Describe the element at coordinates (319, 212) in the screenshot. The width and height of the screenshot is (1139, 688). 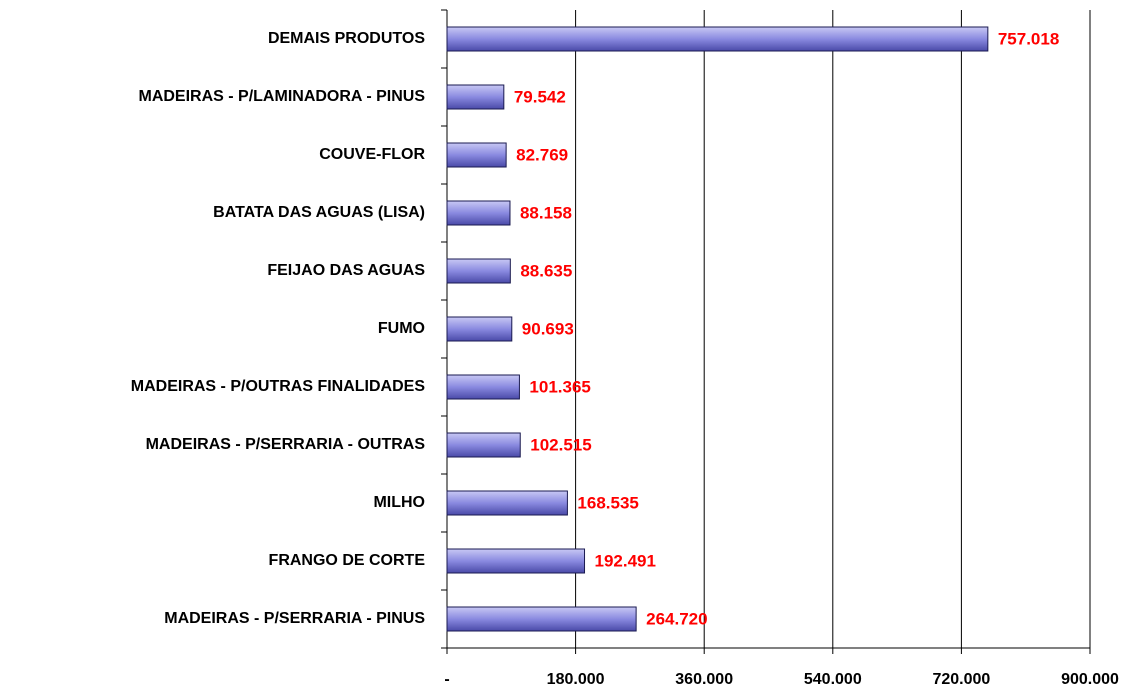
I see `y-tick-label: BATATA DAS AGUAS (LISA)` at that location.